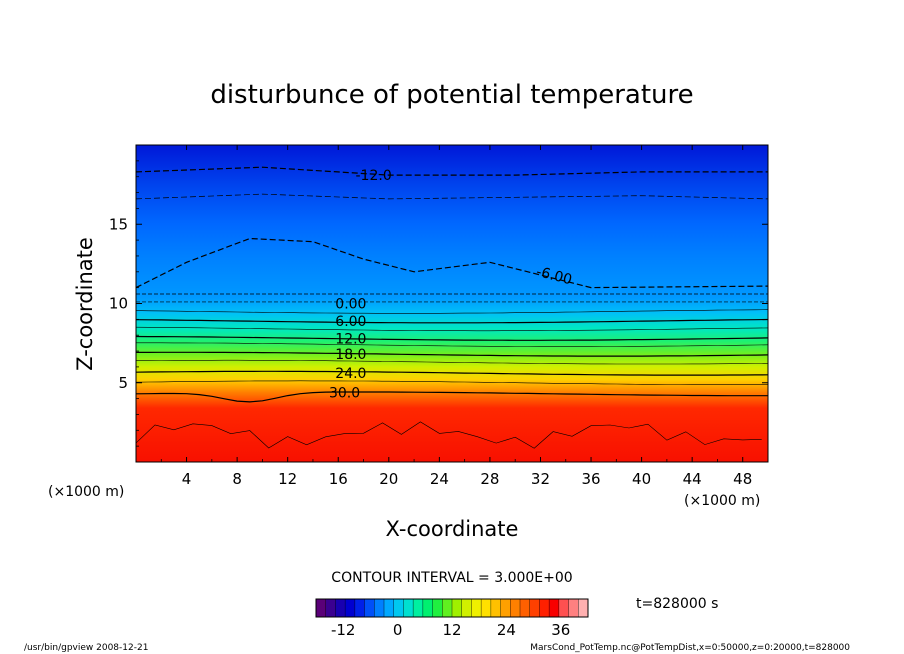  I want to click on contour-label: 24.0, so click(350, 374).